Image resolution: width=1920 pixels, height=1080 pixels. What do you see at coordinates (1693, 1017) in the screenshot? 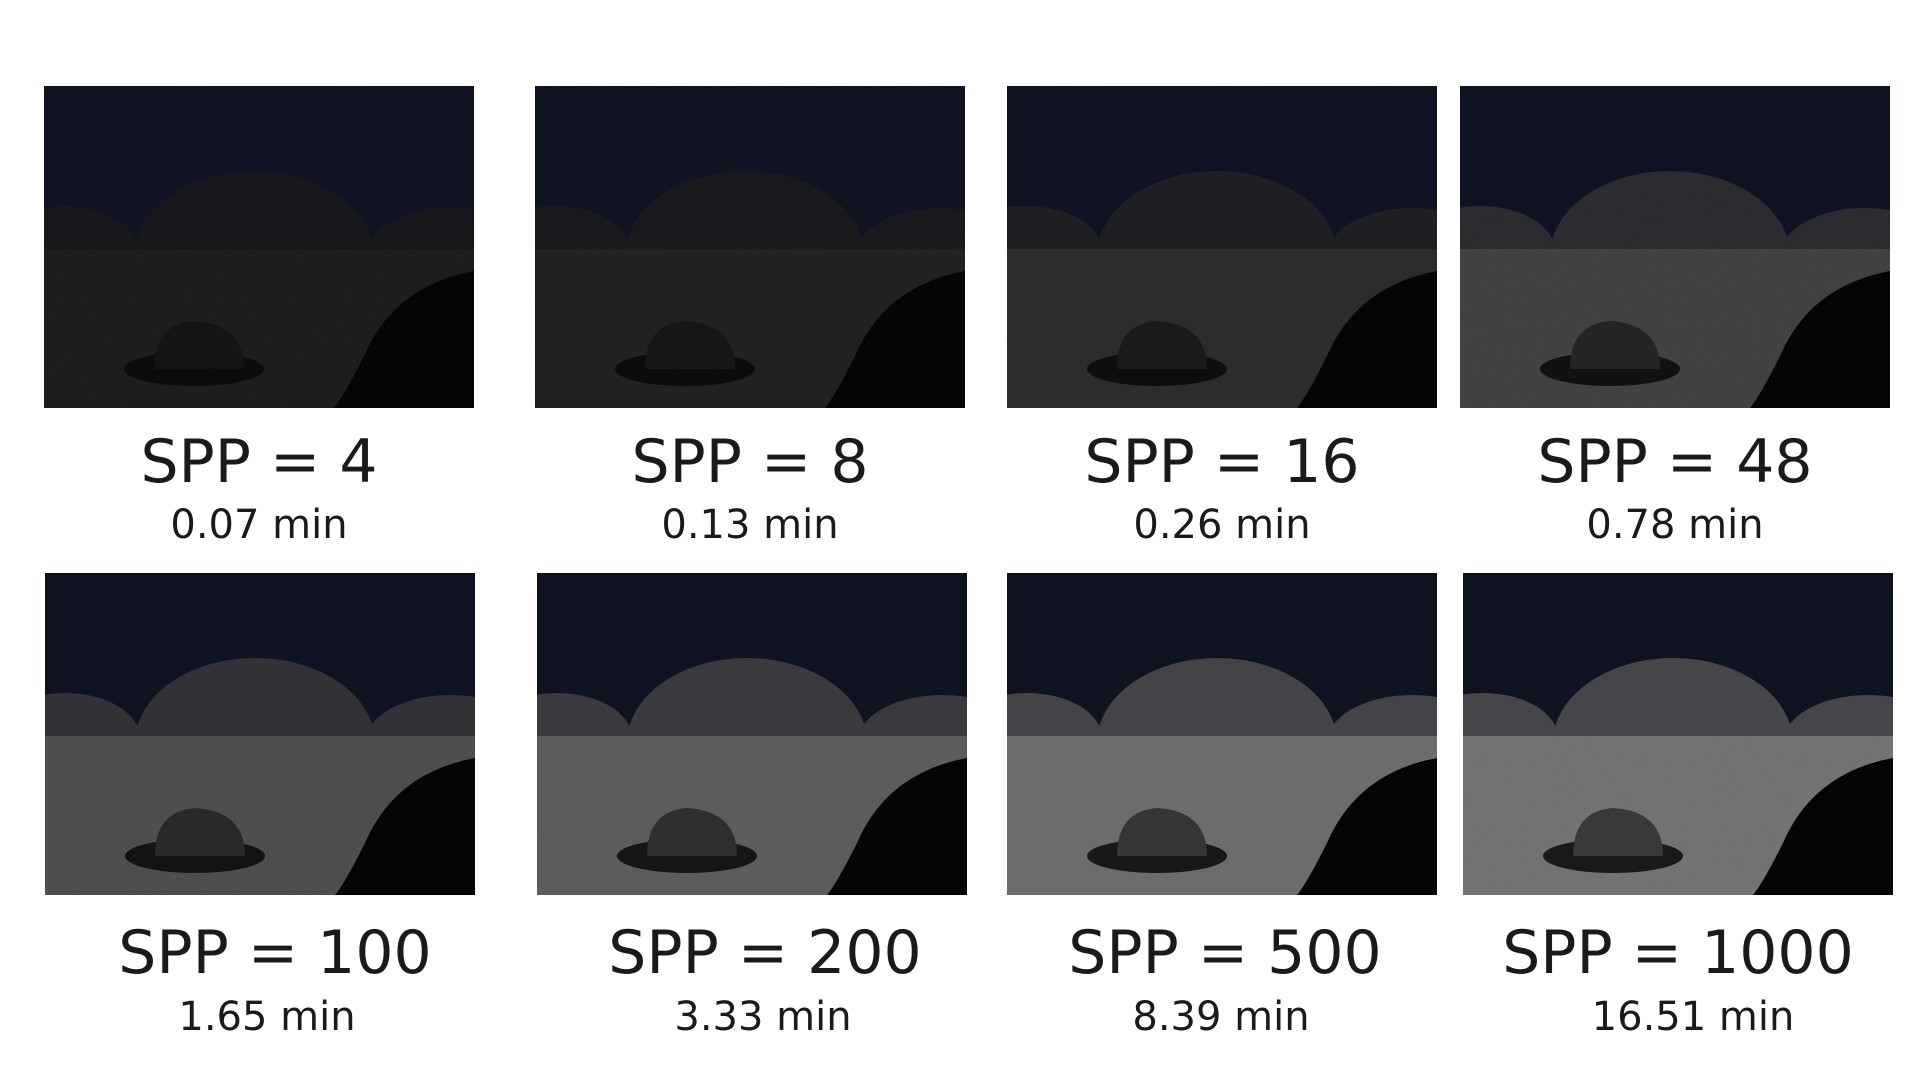
I see `time-label: 16.51 min` at bounding box center [1693, 1017].